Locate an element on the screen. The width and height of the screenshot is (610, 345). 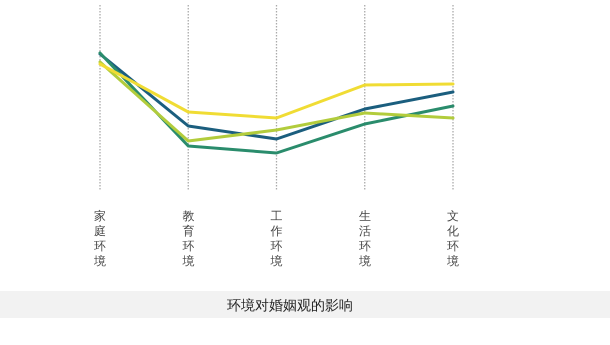
x-tick-label: 工作环境 is located at coordinates (276, 238).